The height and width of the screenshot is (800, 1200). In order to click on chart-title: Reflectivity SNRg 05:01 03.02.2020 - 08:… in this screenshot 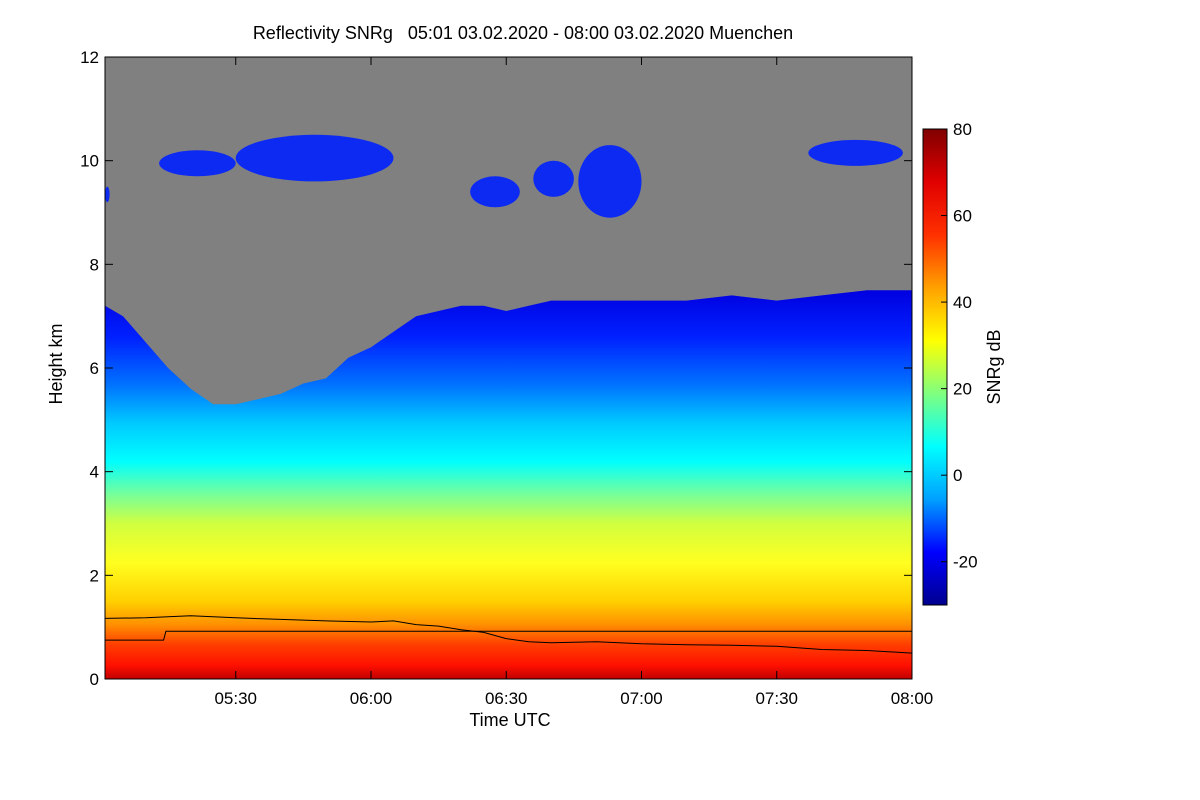, I will do `click(523, 33)`.